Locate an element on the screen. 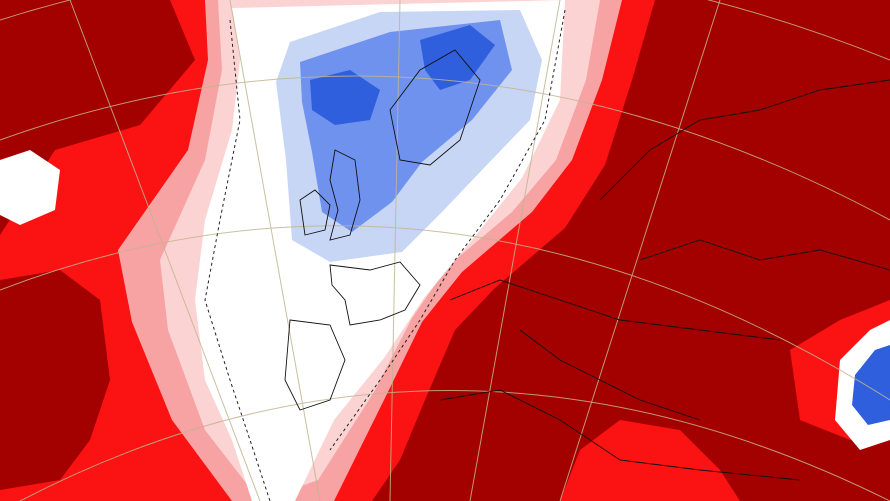 Image resolution: width=890 pixels, height=501 pixels. red-bottom-patch is located at coordinates (650, 460).